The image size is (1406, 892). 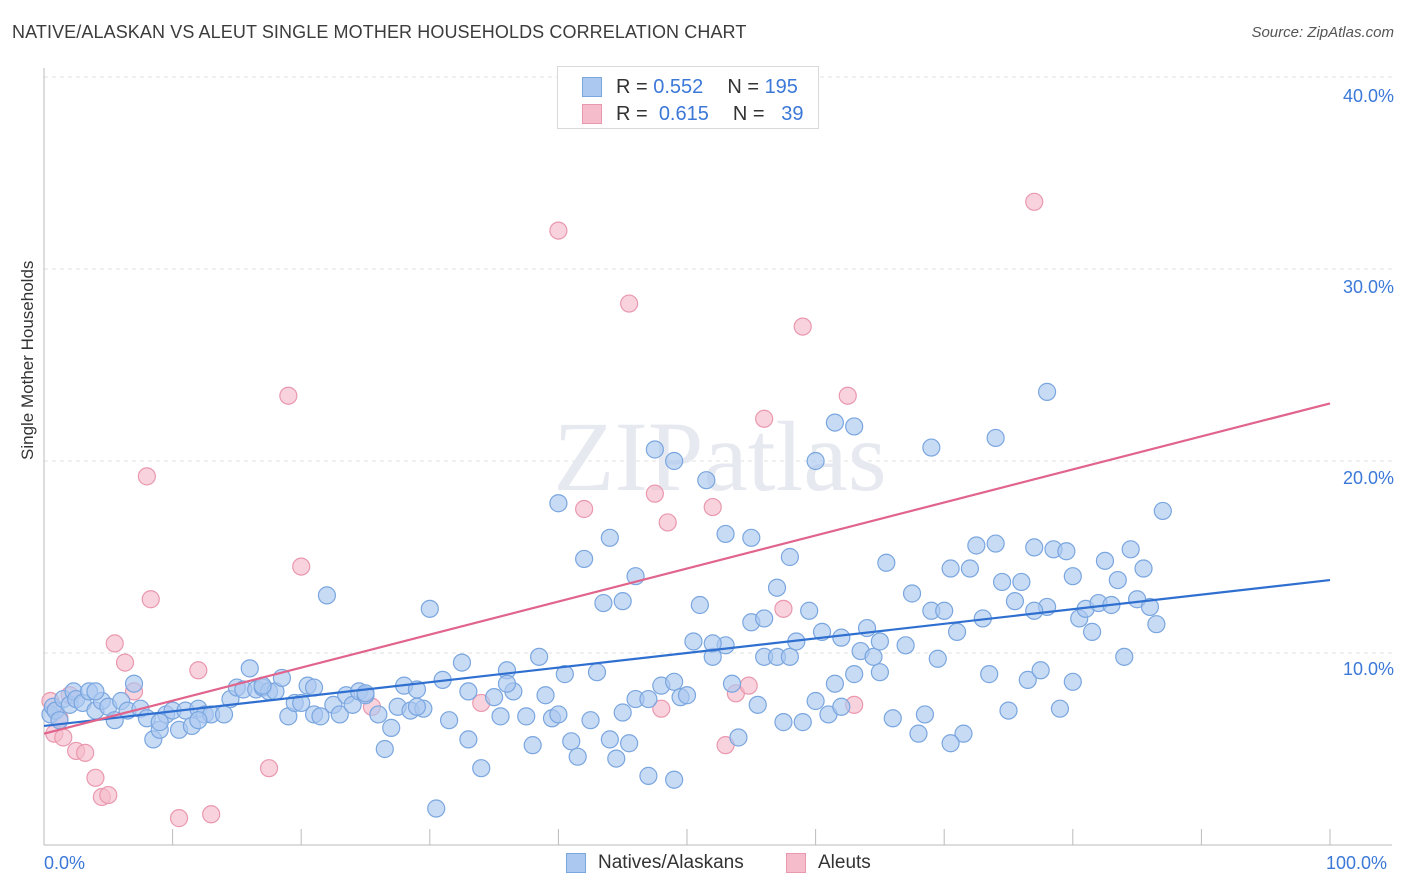 What do you see at coordinates (632, 86) in the screenshot?
I see `r-label: R =` at bounding box center [632, 86].